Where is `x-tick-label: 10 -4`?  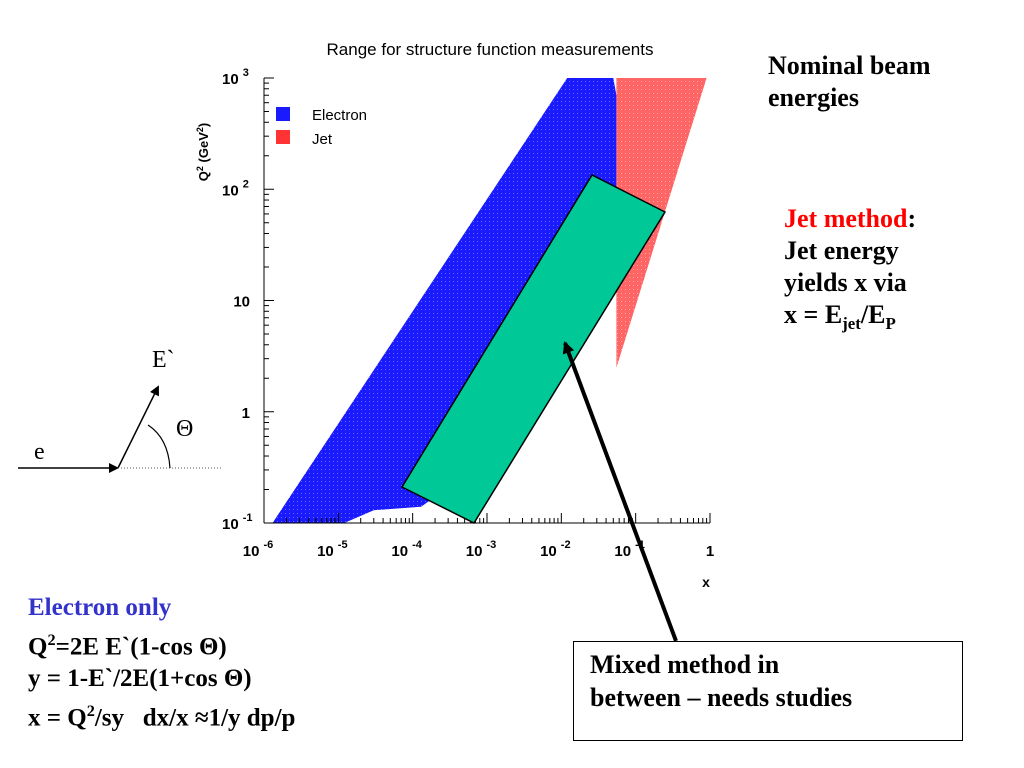 x-tick-label: 10 -4 is located at coordinates (406, 549).